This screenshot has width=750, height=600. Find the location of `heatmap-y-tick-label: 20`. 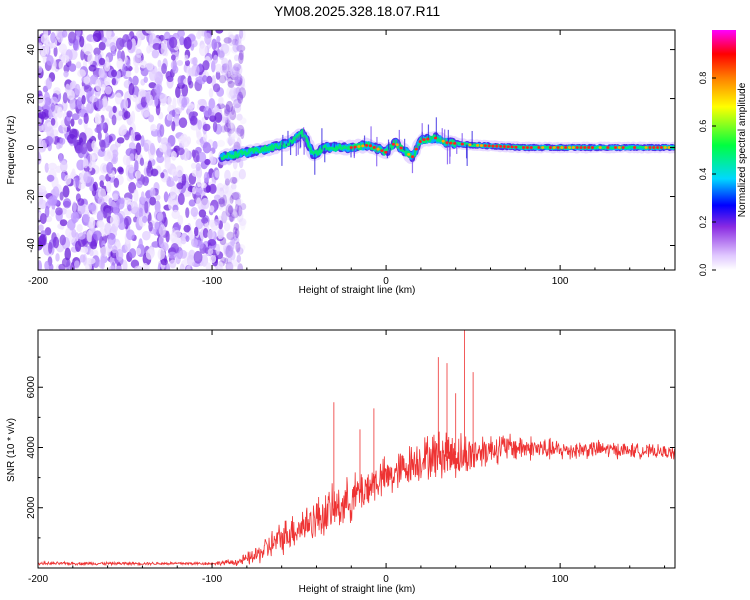

heatmap-y-tick-label: 20 is located at coordinates (31, 99).